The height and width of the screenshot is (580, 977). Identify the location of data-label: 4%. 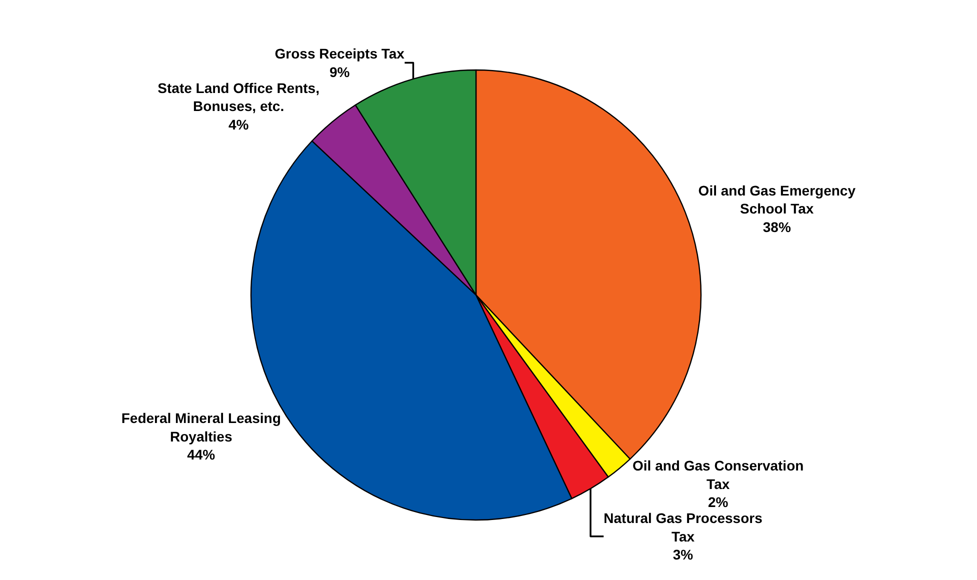
(239, 124).